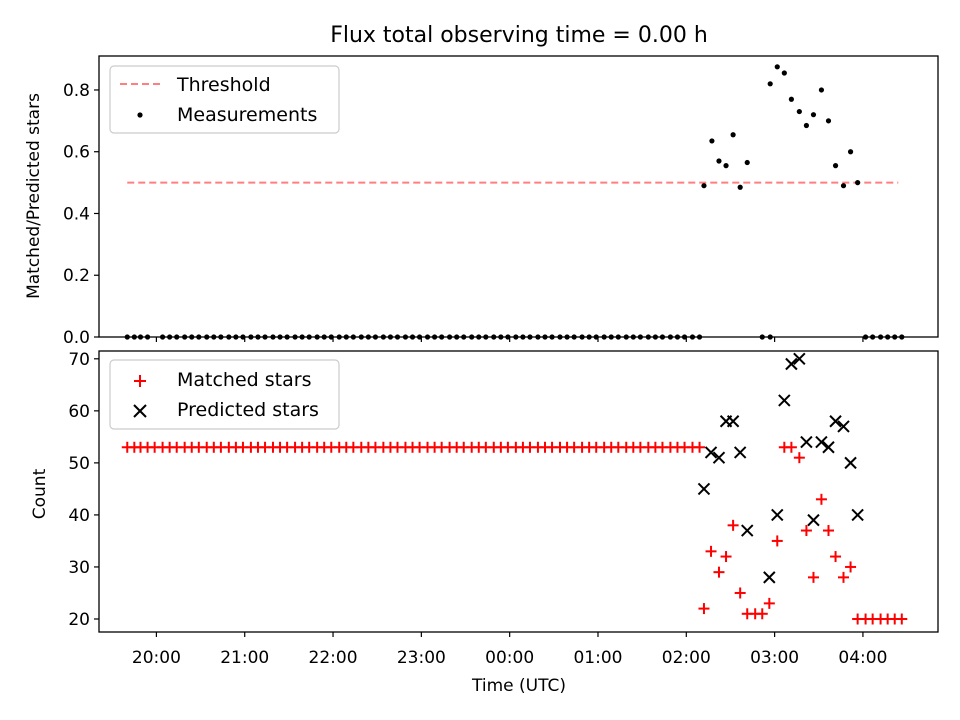  Describe the element at coordinates (244, 658) in the screenshot. I see `bottom-x-tick-label: 21:00` at that location.